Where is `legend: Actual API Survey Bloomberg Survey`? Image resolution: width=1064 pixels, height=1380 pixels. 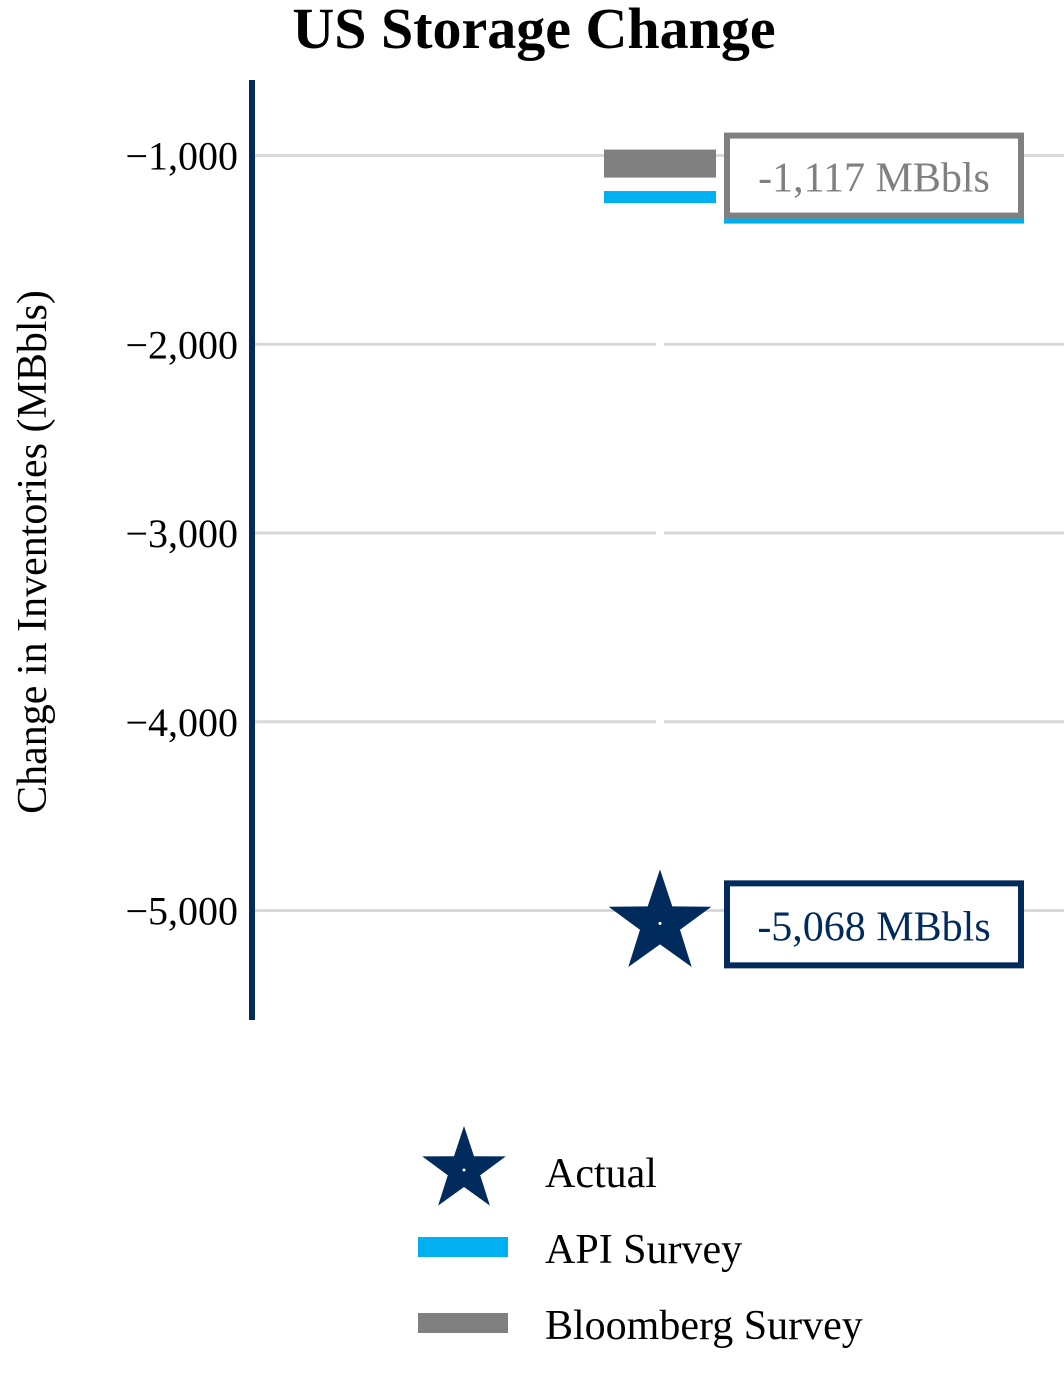
legend: Actual API Survey Bloomberg Survey is located at coordinates (640, 1237).